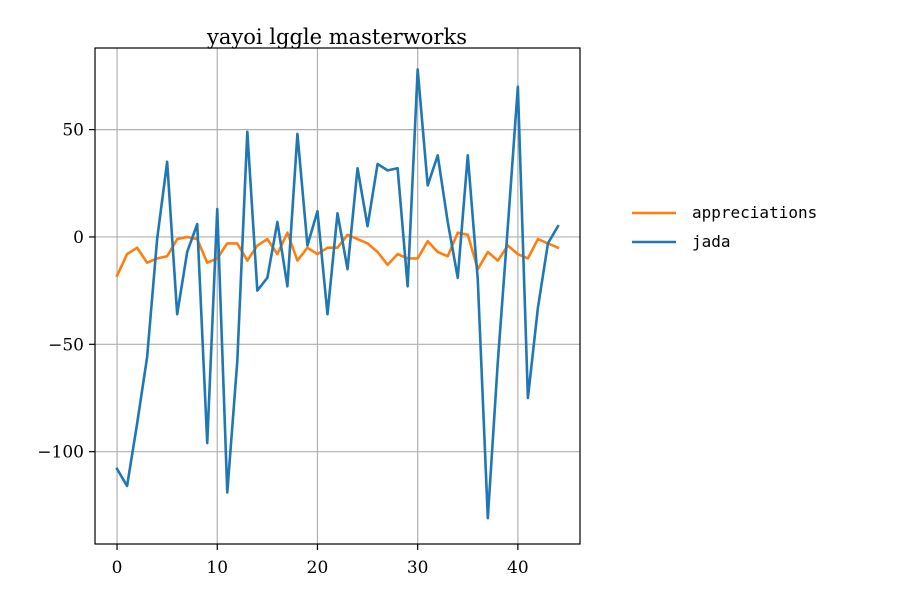 This screenshot has width=900, height=600. Describe the element at coordinates (73, 131) in the screenshot. I see `y-tick-label: 50` at that location.